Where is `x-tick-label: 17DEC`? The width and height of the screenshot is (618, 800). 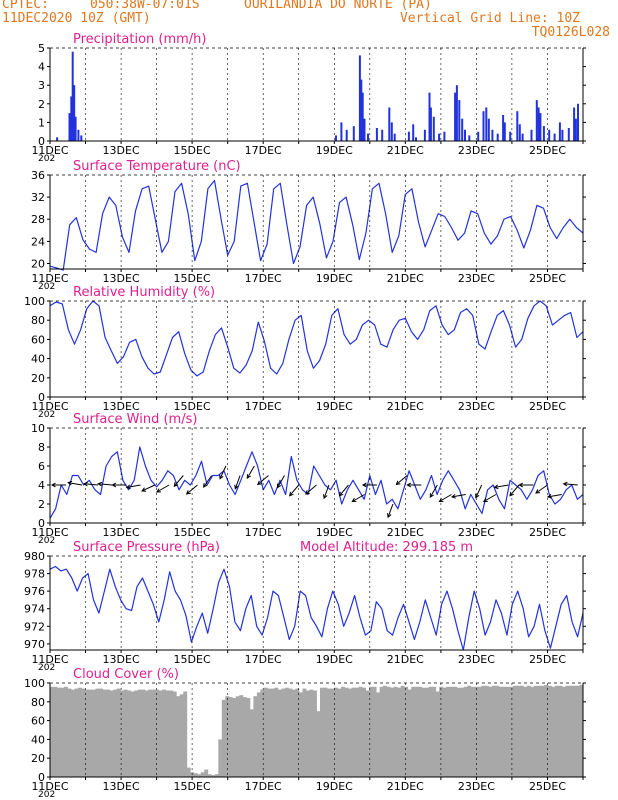 x-tick-label: 17DEC is located at coordinates (263, 659).